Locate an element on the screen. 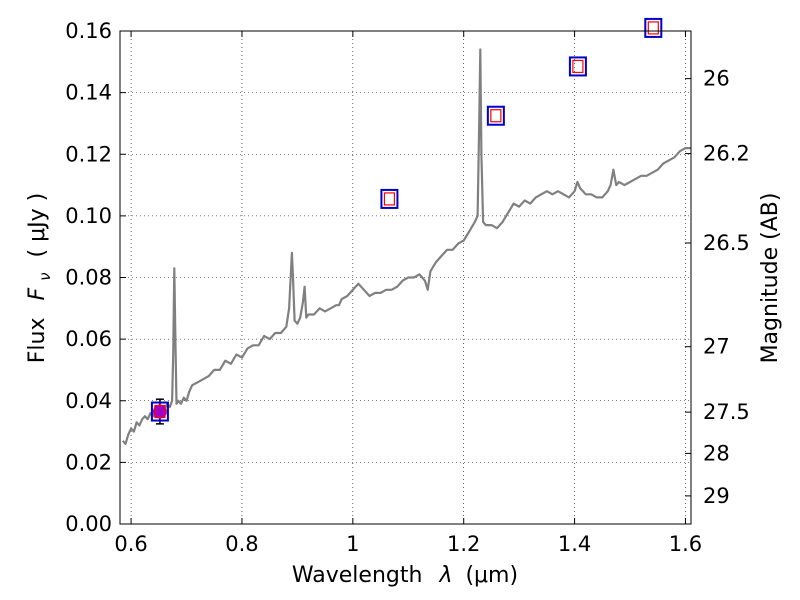 The height and width of the screenshot is (600, 800). y-tick-label: 0.00 is located at coordinates (88, 524).